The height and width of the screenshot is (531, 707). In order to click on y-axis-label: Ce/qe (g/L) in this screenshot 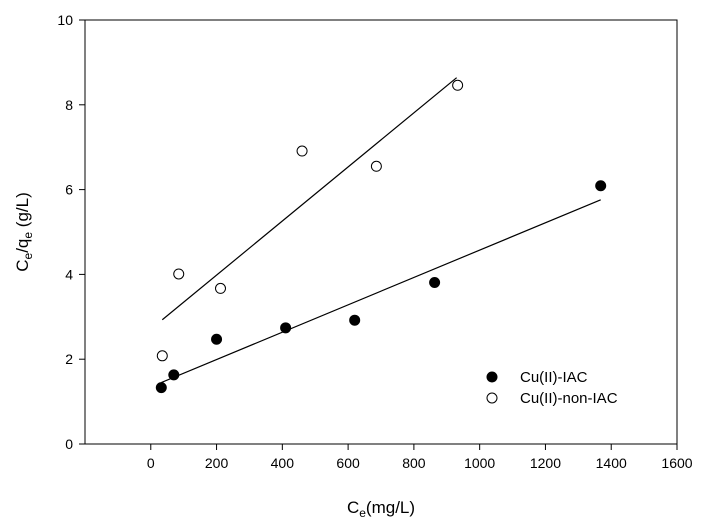, I will do `click(24, 232)`.